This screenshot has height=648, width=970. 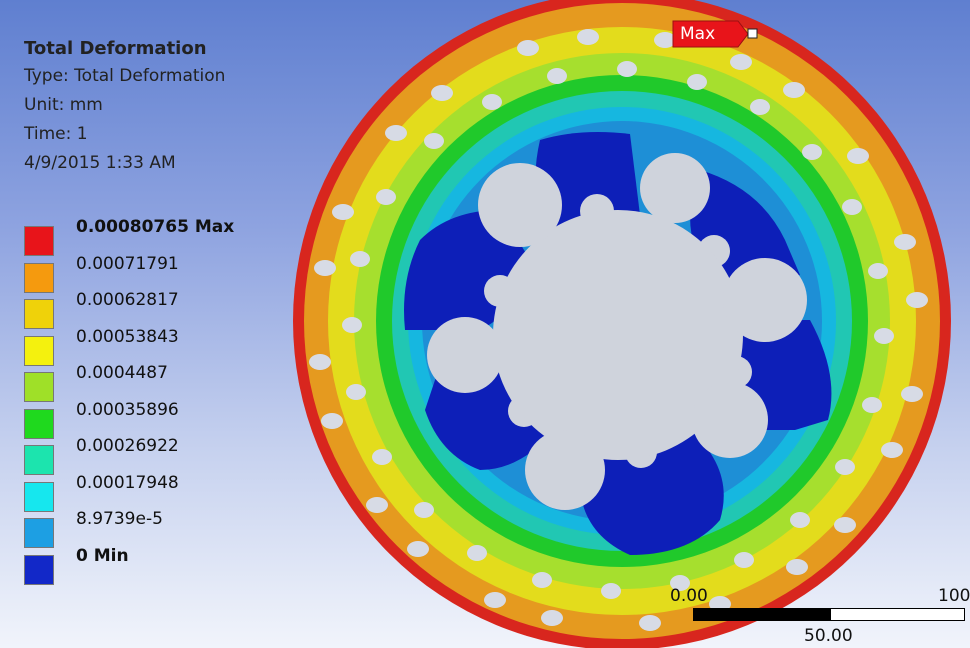 What do you see at coordinates (124, 134) in the screenshot?
I see `result-time: Time: 1` at bounding box center [124, 134].